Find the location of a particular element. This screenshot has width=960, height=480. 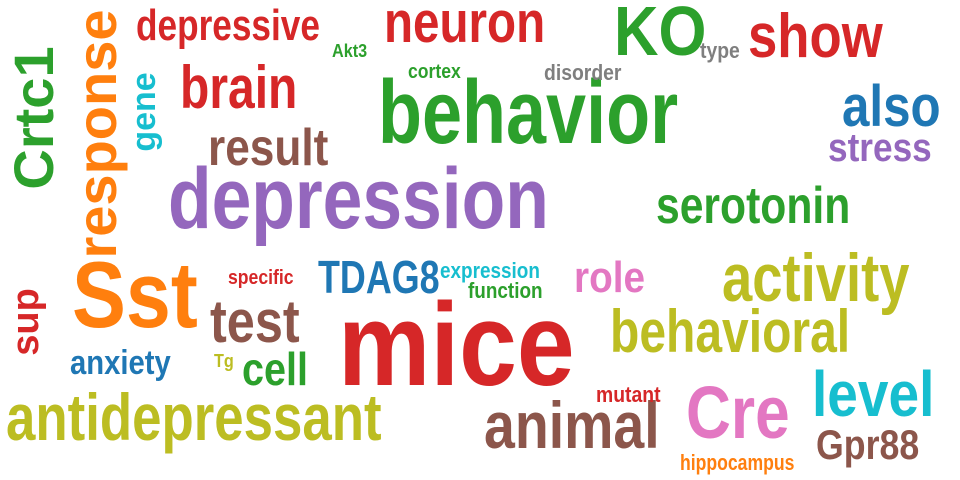

word-show: show is located at coordinates (815, 36).